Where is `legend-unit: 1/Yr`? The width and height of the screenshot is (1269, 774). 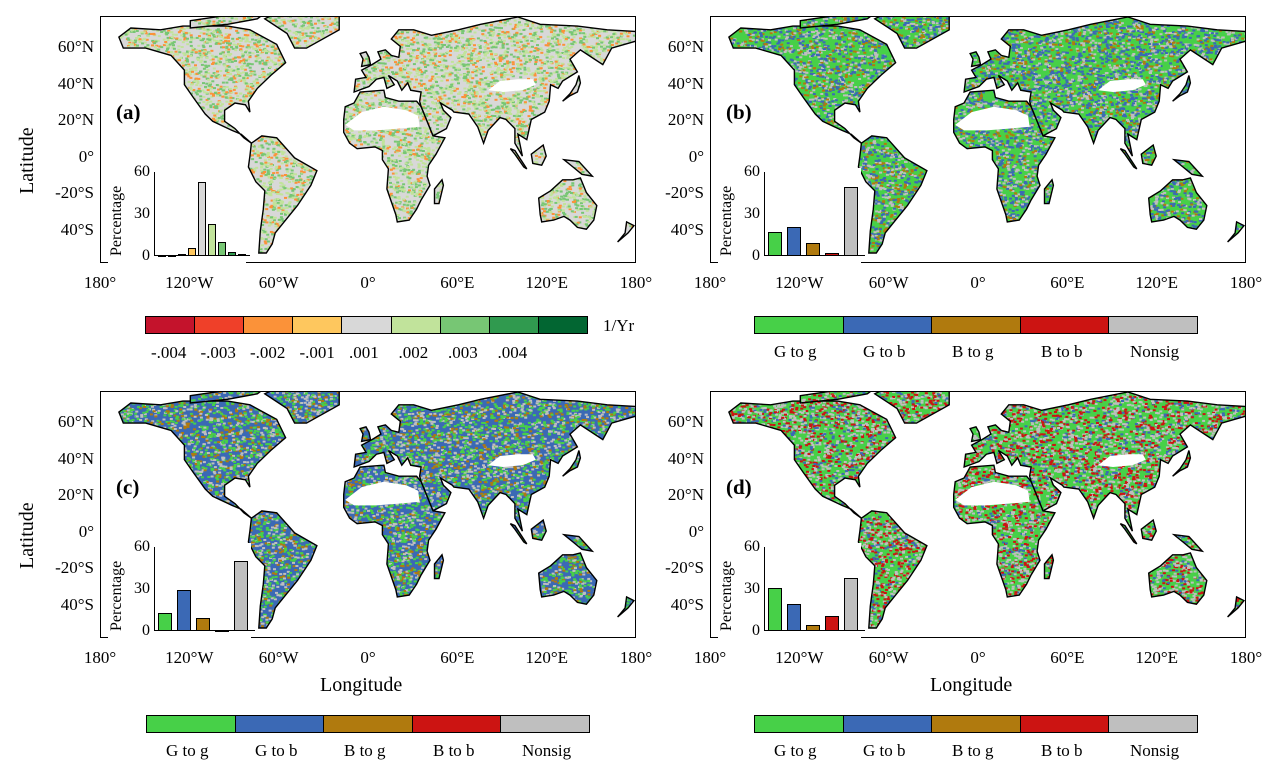
legend-unit: 1/Yr is located at coordinates (618, 326).